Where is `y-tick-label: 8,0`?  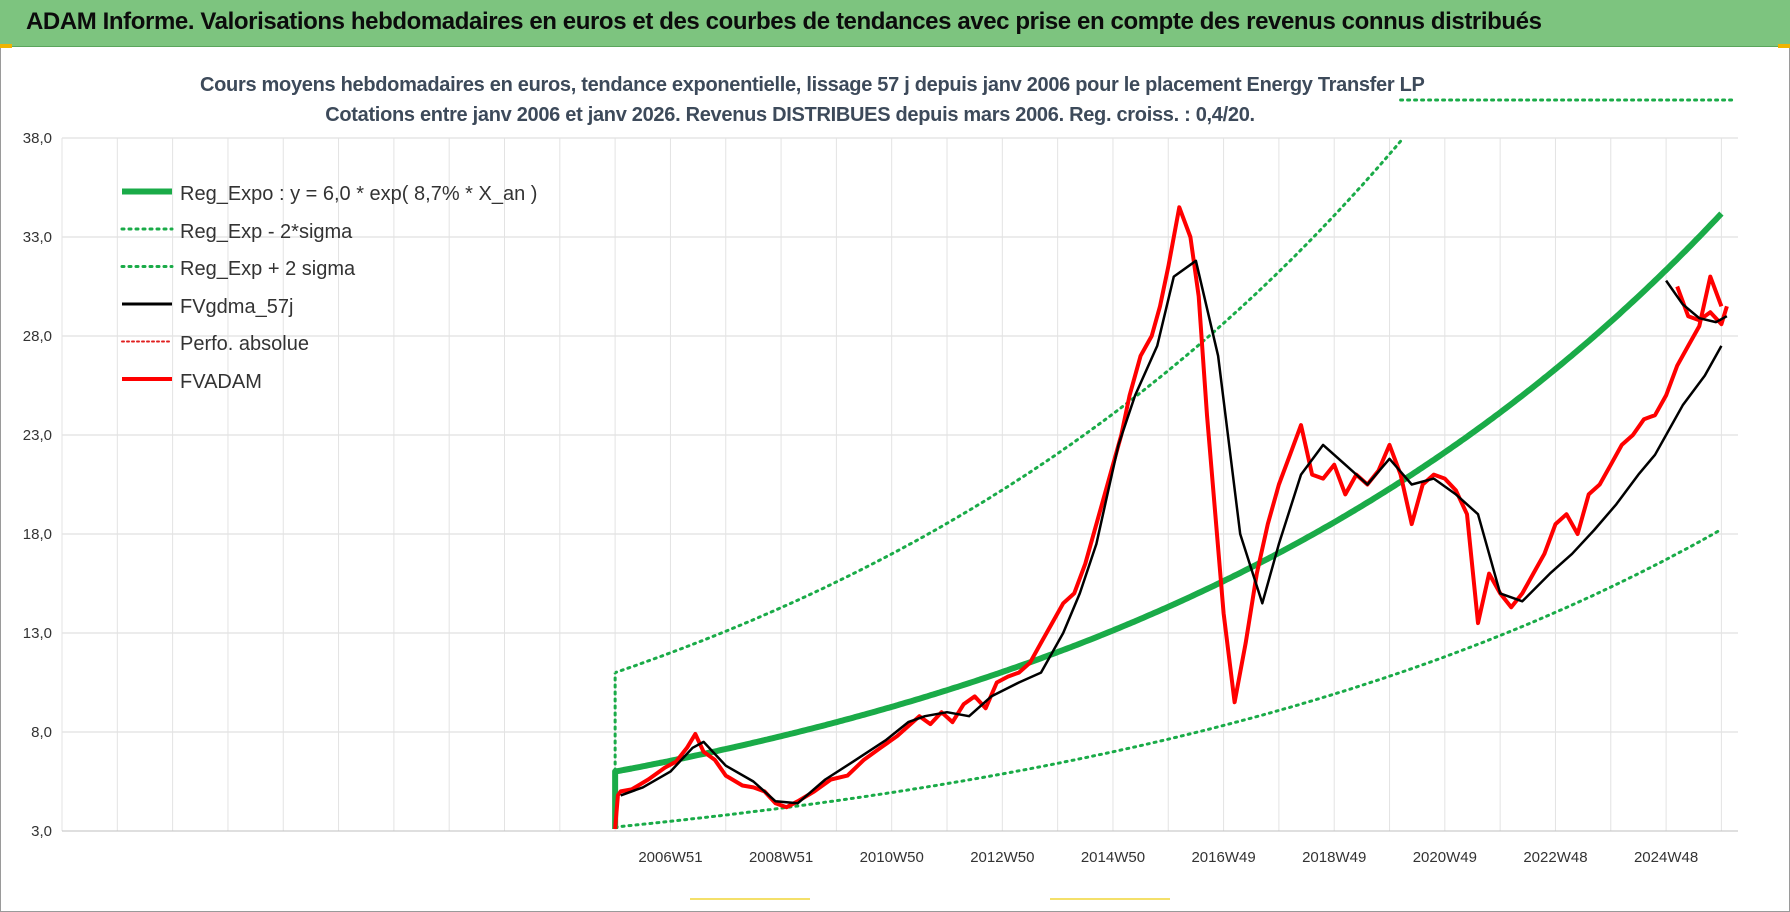 y-tick-label: 8,0 is located at coordinates (41, 732).